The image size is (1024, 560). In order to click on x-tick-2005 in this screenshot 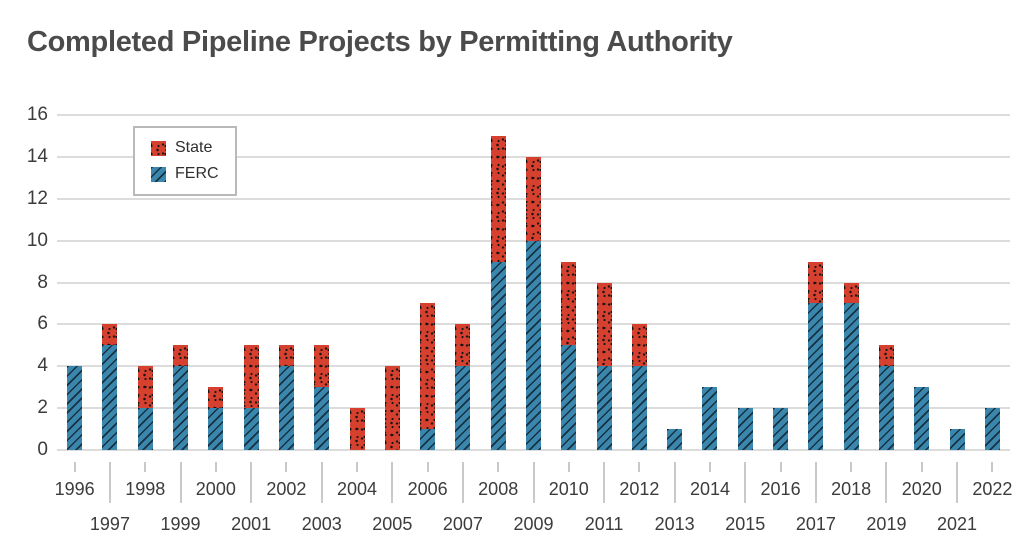, I will do `click(392, 482)`.